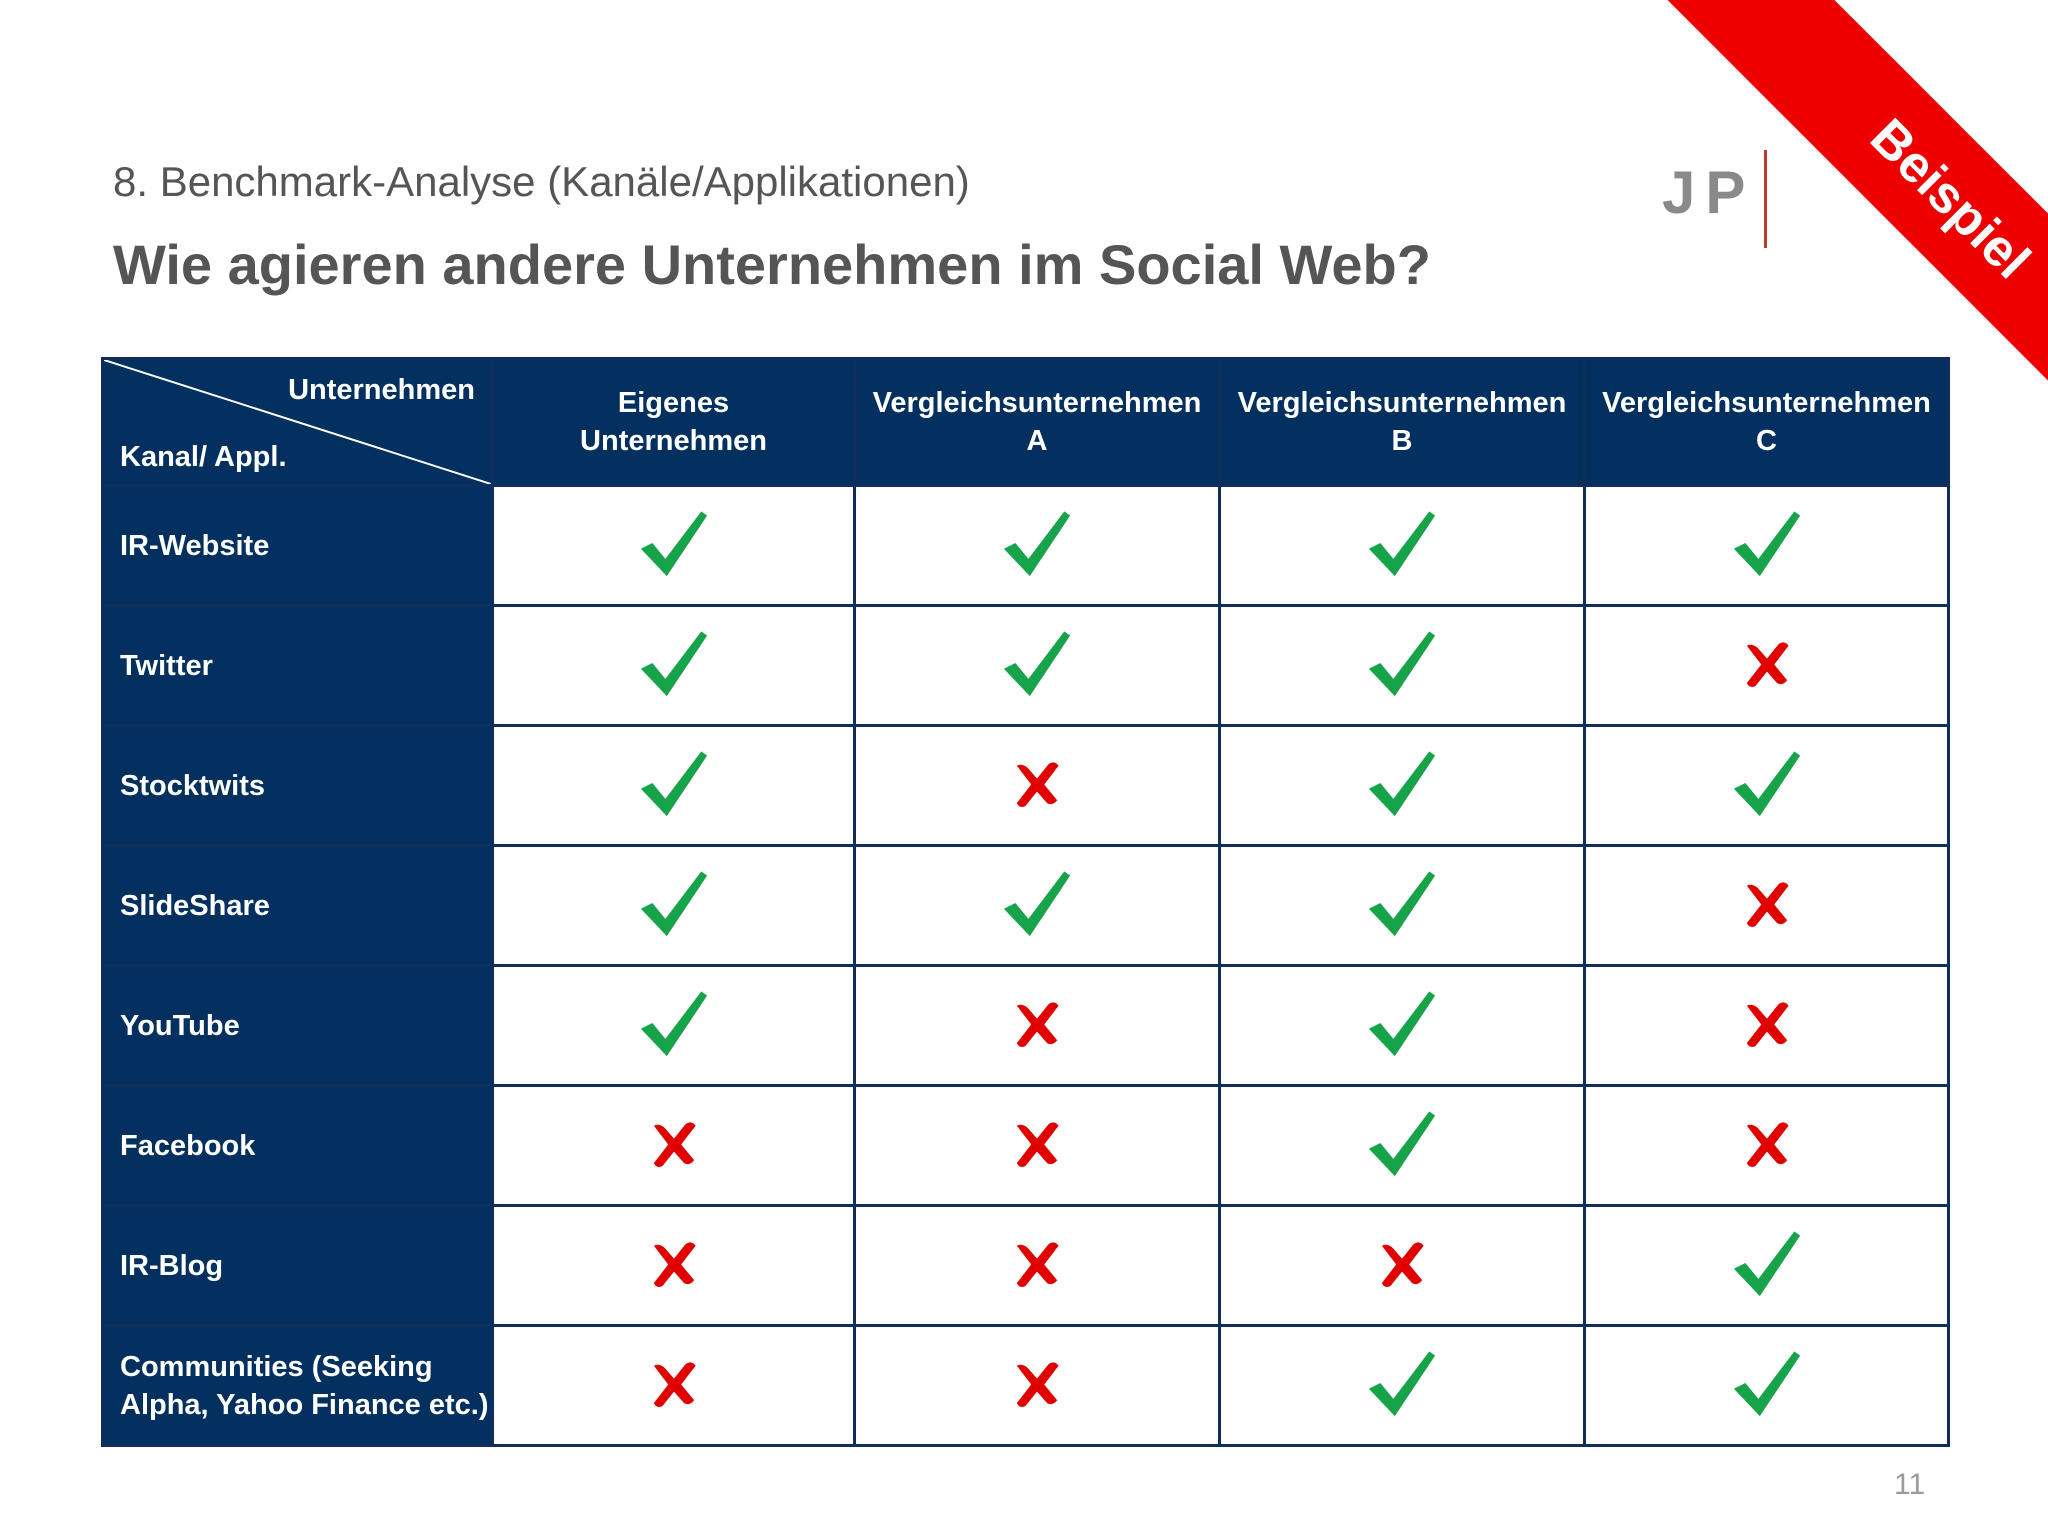 The image size is (2048, 1536). Describe the element at coordinates (297, 785) in the screenshot. I see `row-label: Stocktwits` at that location.